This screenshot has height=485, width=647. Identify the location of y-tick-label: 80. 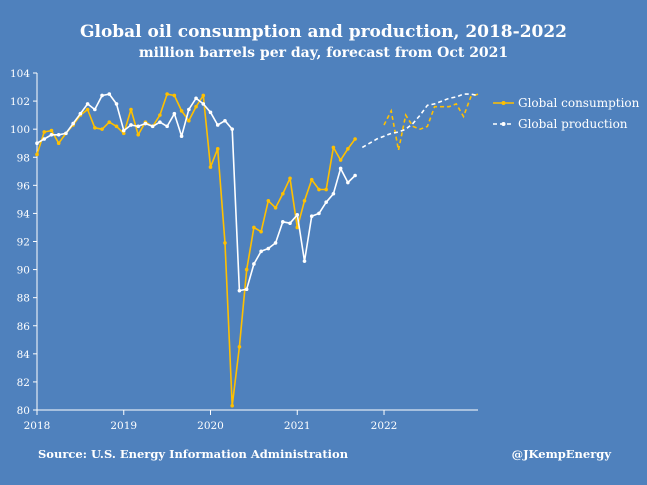
(23, 411).